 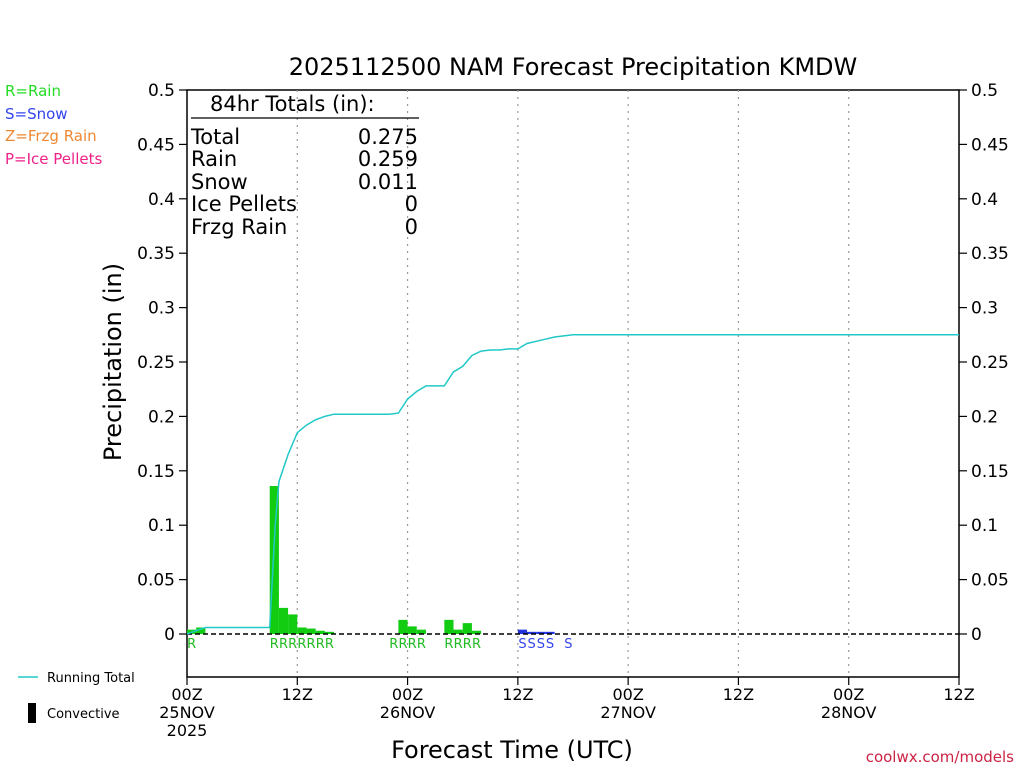 I want to click on totals-value-rain: 0.259, so click(x=388, y=159).